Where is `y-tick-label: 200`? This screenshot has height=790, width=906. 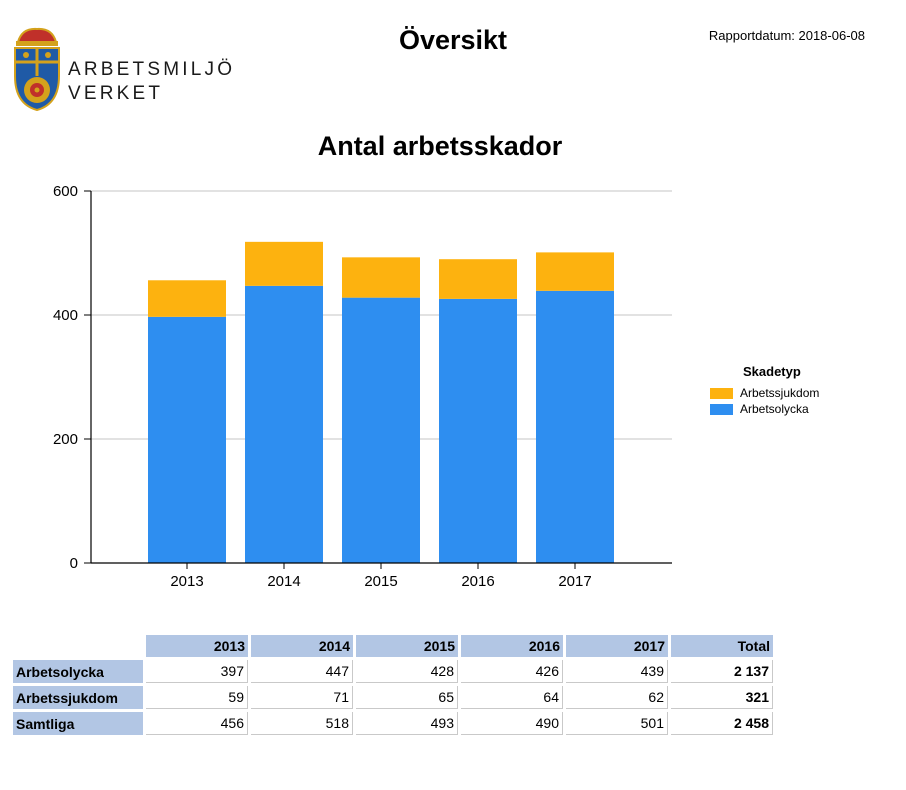
y-tick-label: 200 is located at coordinates (65, 439).